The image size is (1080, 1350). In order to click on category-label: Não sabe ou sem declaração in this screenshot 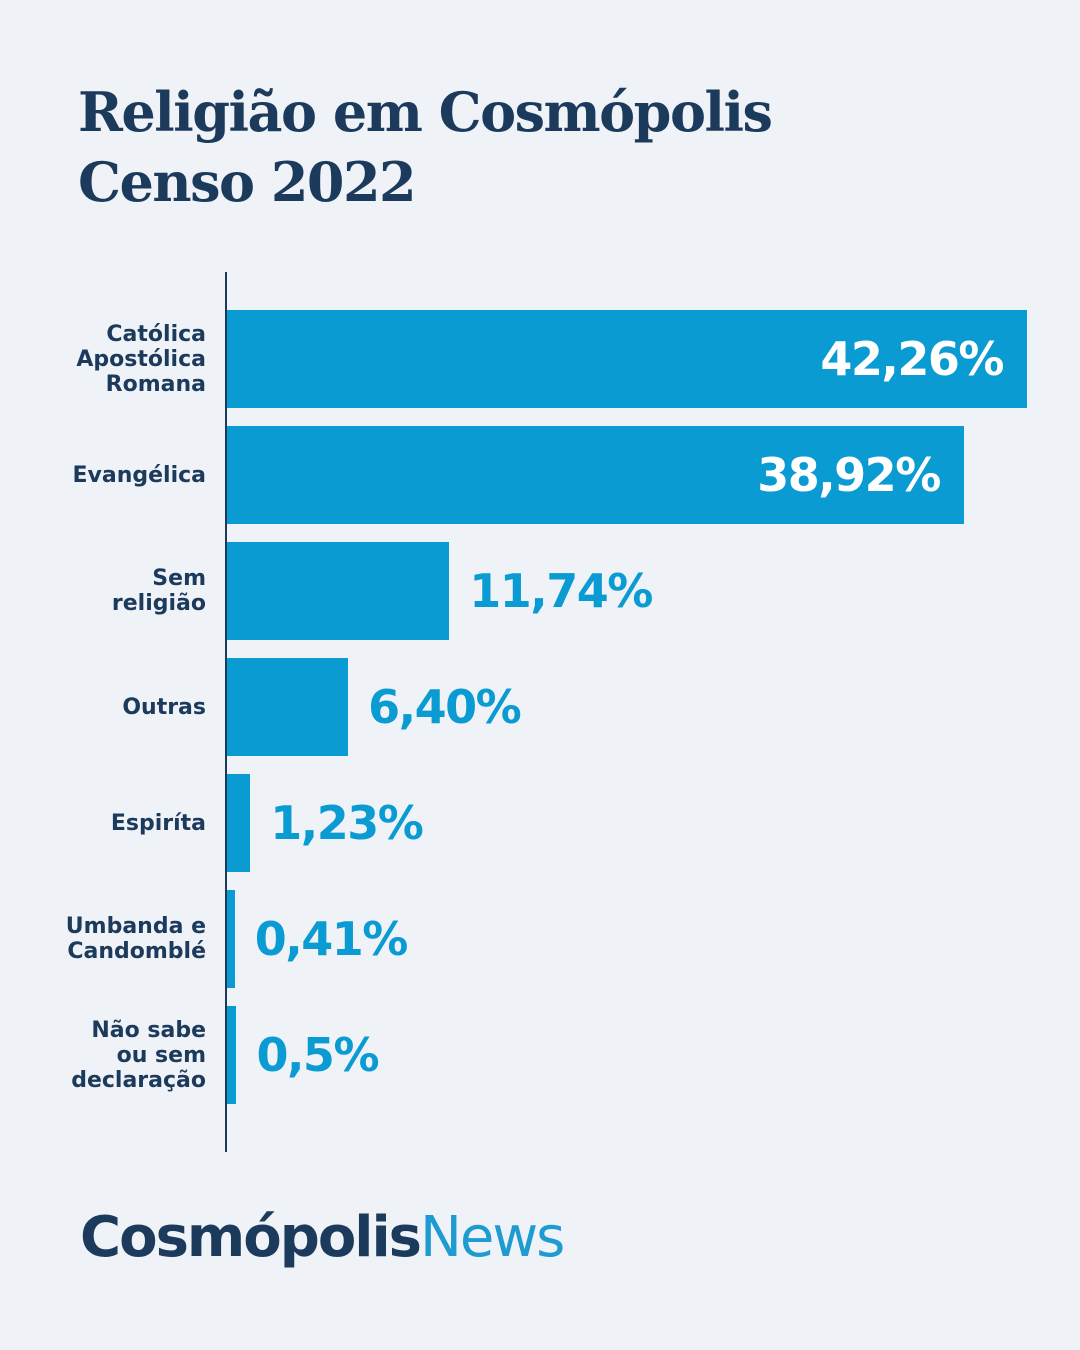, I will do `click(138, 1055)`.